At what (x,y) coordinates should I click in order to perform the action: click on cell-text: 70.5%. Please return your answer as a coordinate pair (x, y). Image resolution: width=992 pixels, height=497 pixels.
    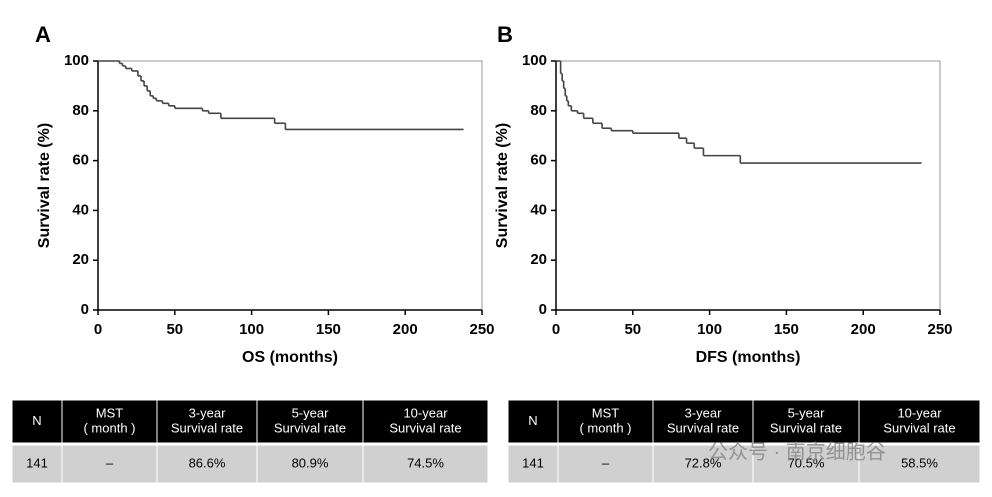
    Looking at the image, I should click on (806, 462).